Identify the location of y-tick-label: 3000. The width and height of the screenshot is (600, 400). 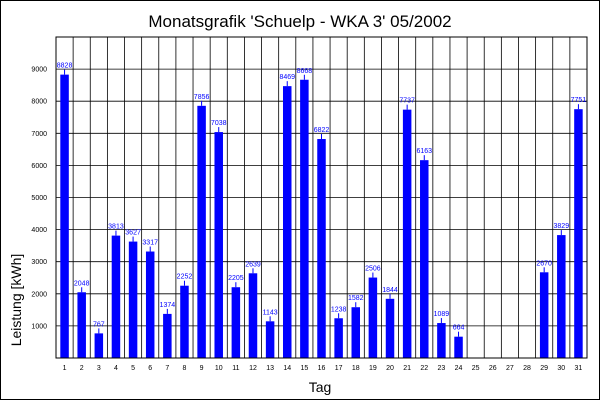
(39, 262).